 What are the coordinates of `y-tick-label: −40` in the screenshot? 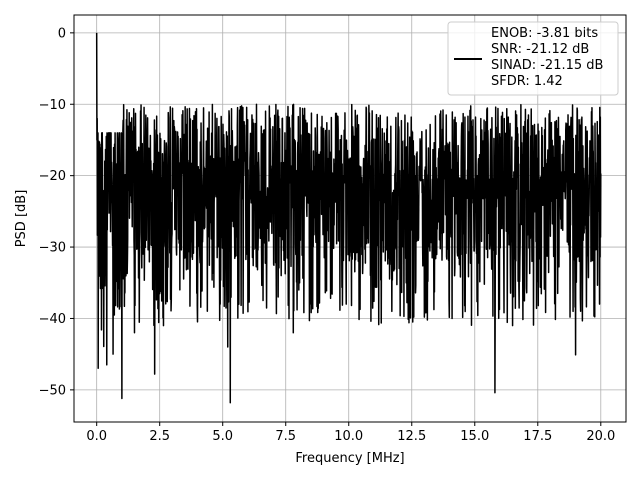 It's located at (52, 319).